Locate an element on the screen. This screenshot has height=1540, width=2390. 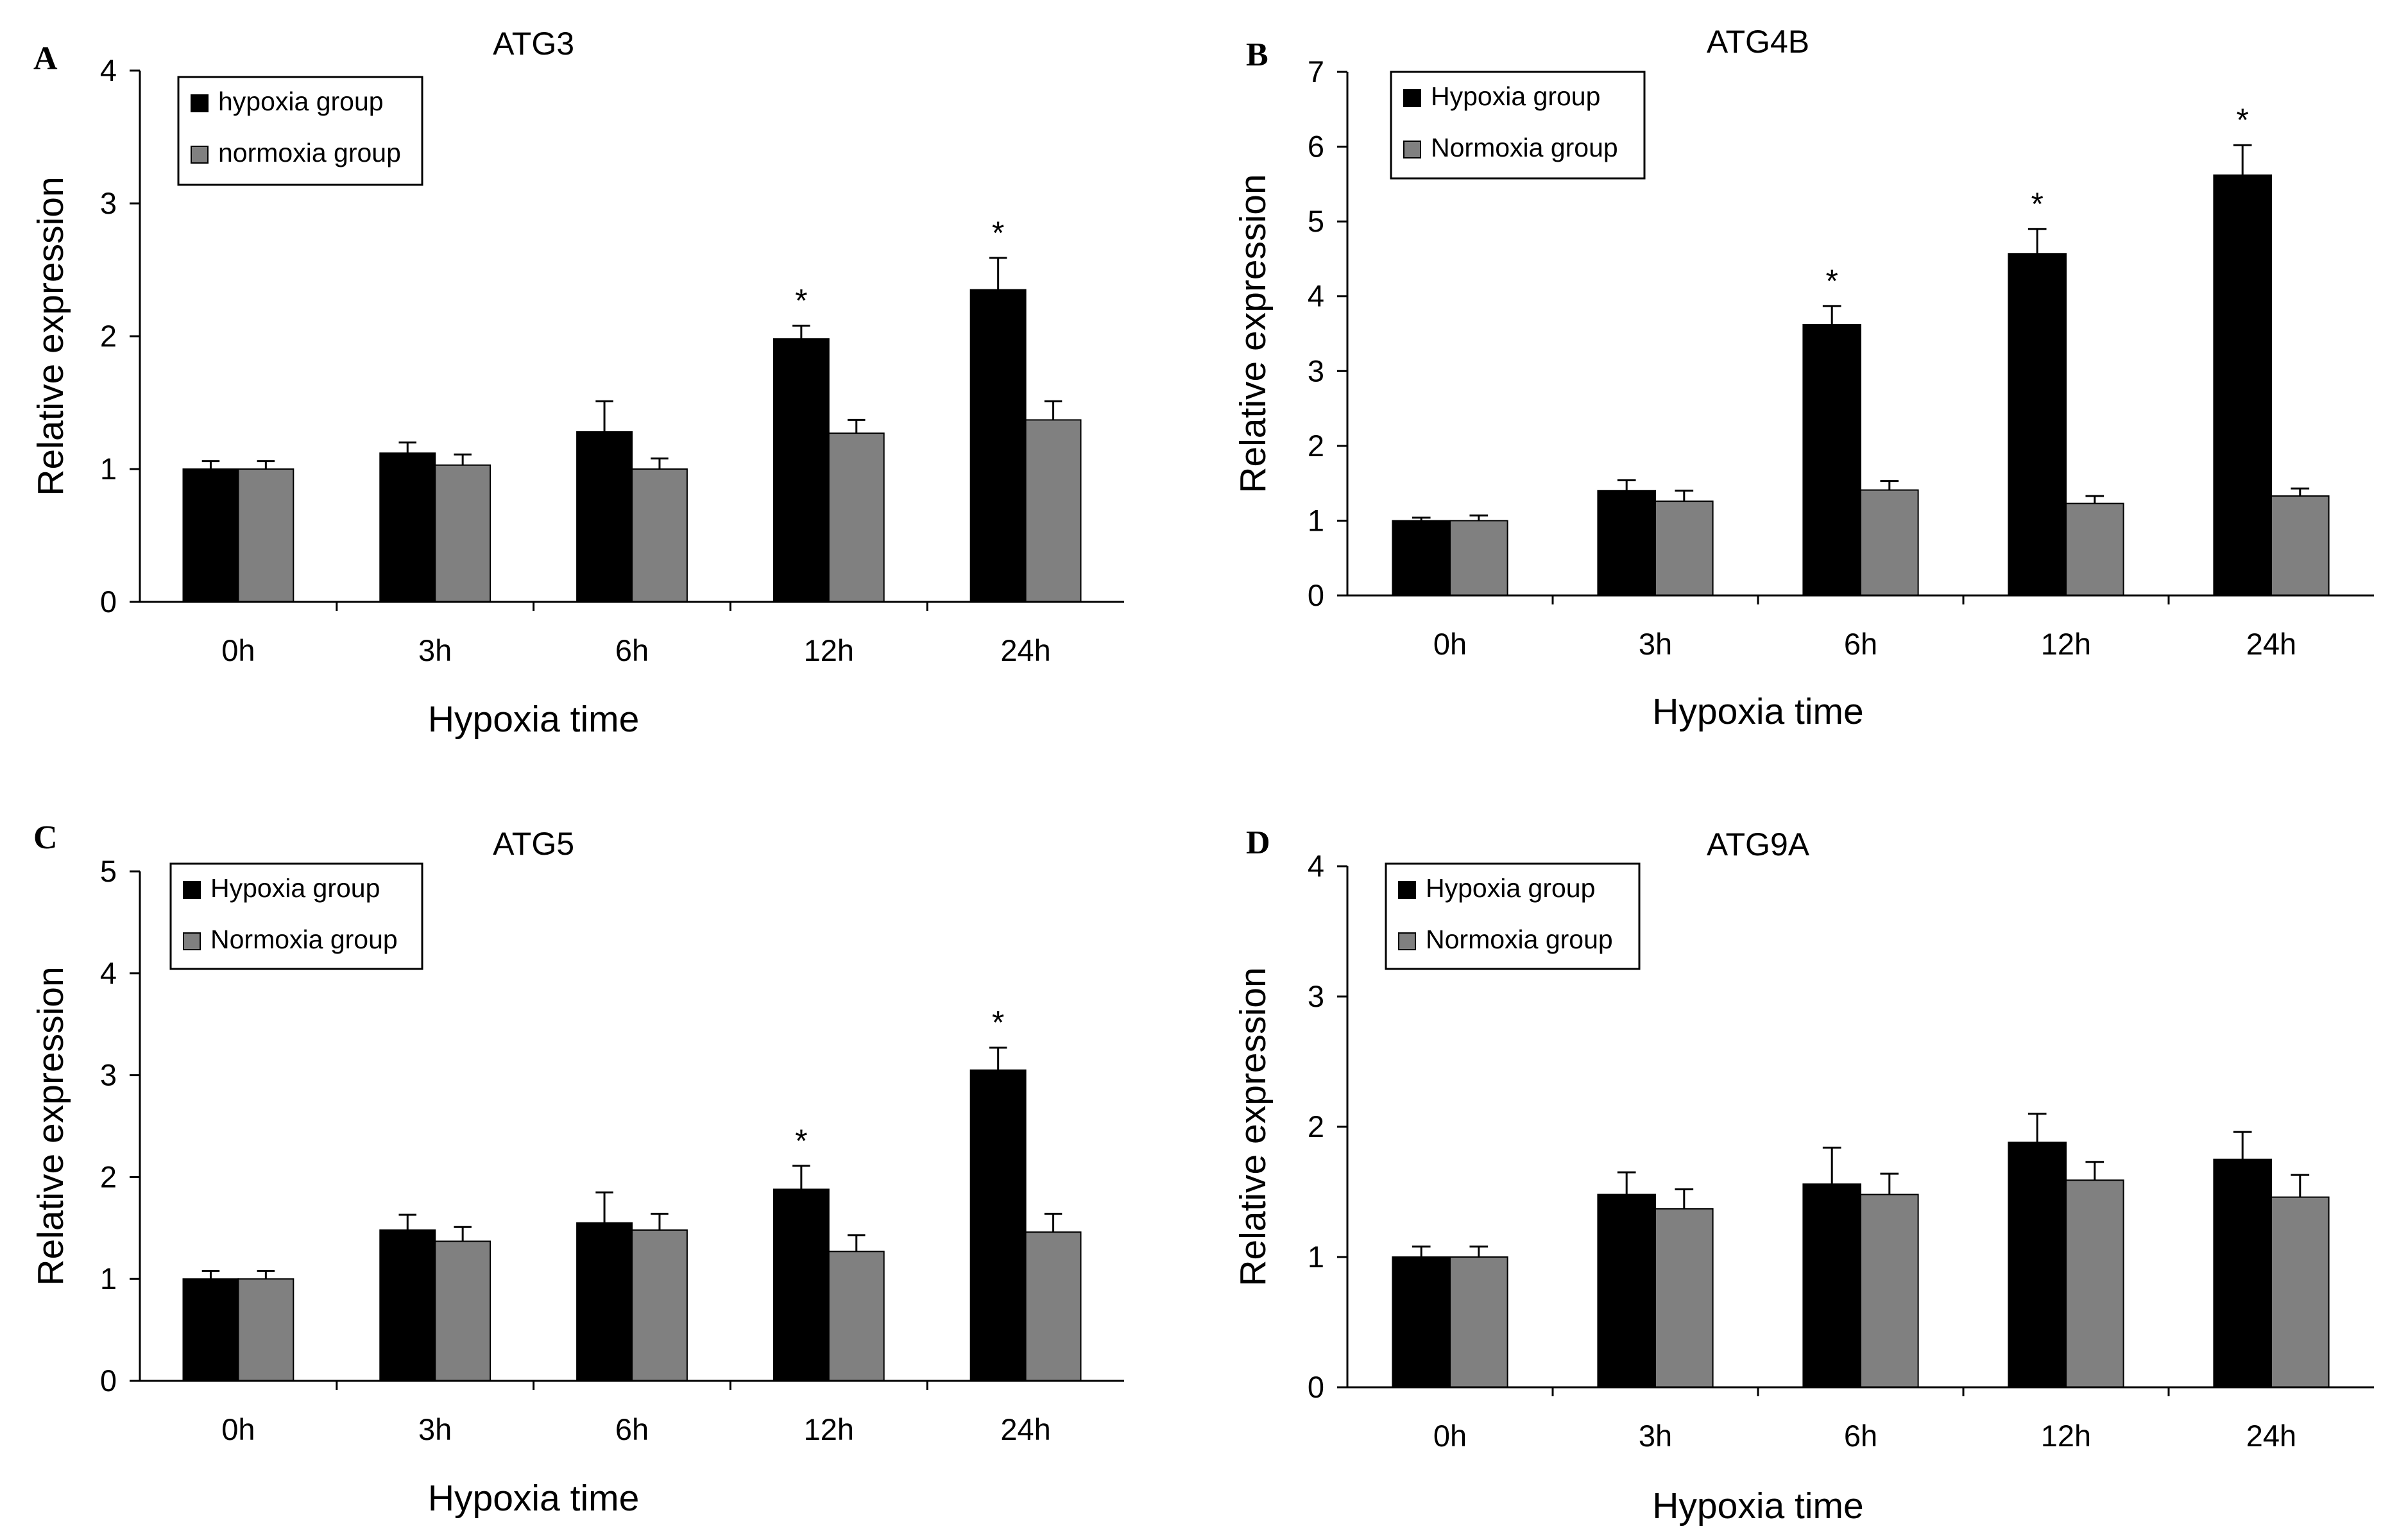
panel-letter: D is located at coordinates (1258, 843).